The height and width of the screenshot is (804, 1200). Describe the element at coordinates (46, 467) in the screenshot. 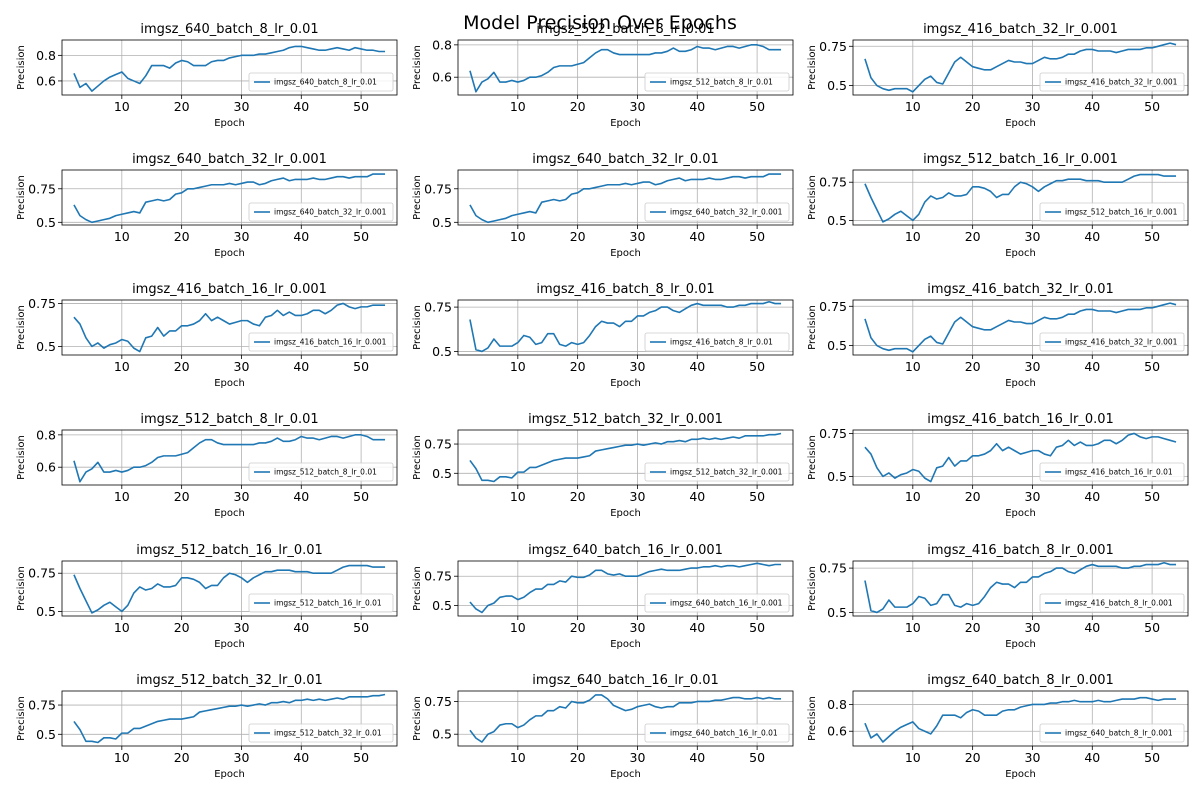

I see `y-tick-label: 0.6` at that location.